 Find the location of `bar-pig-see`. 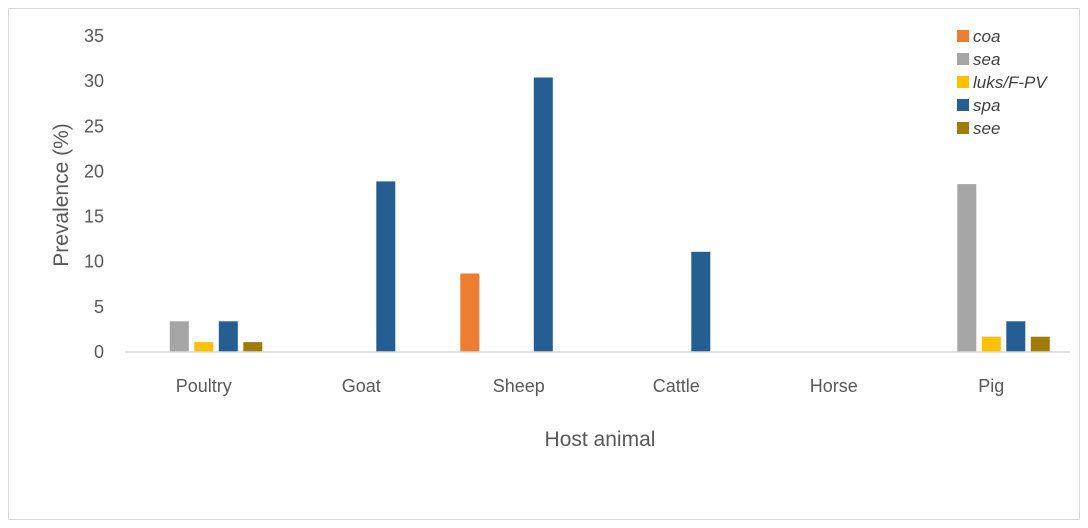

bar-pig-see is located at coordinates (1040, 344).